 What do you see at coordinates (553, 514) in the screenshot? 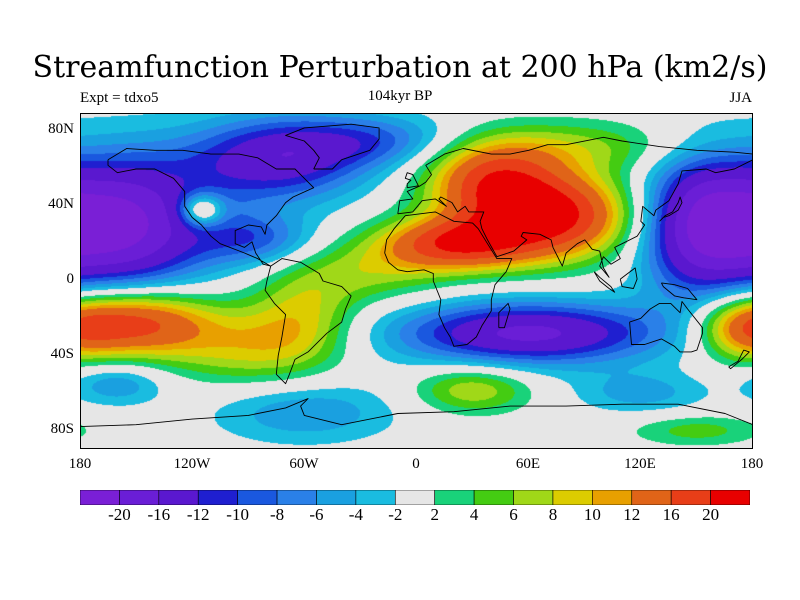
I see `colorbar-tick-label: 8` at bounding box center [553, 514].